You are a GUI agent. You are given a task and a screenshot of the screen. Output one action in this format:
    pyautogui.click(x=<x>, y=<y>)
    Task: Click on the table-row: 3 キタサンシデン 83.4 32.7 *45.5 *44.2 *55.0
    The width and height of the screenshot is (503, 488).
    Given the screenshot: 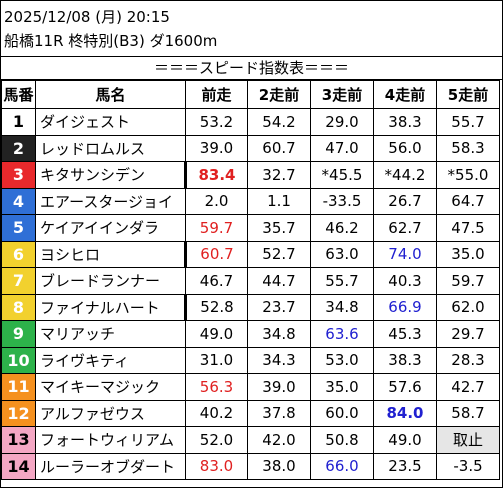 What is the action you would take?
    pyautogui.click(x=250, y=175)
    